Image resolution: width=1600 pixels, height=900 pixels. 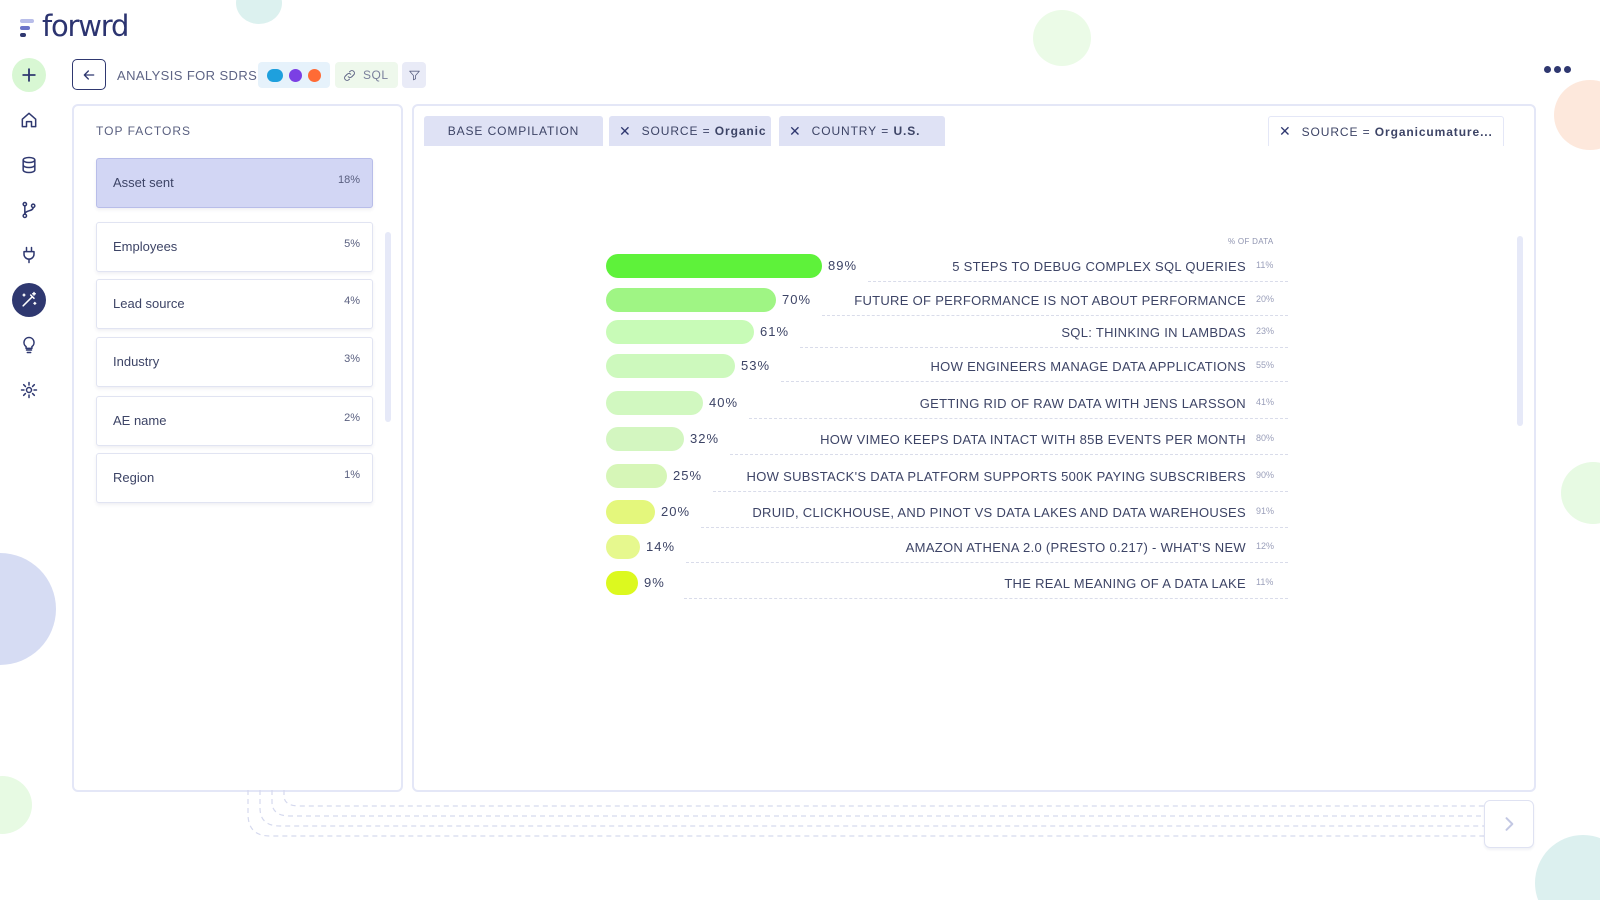 I want to click on shield-icon, so click(x=295, y=75).